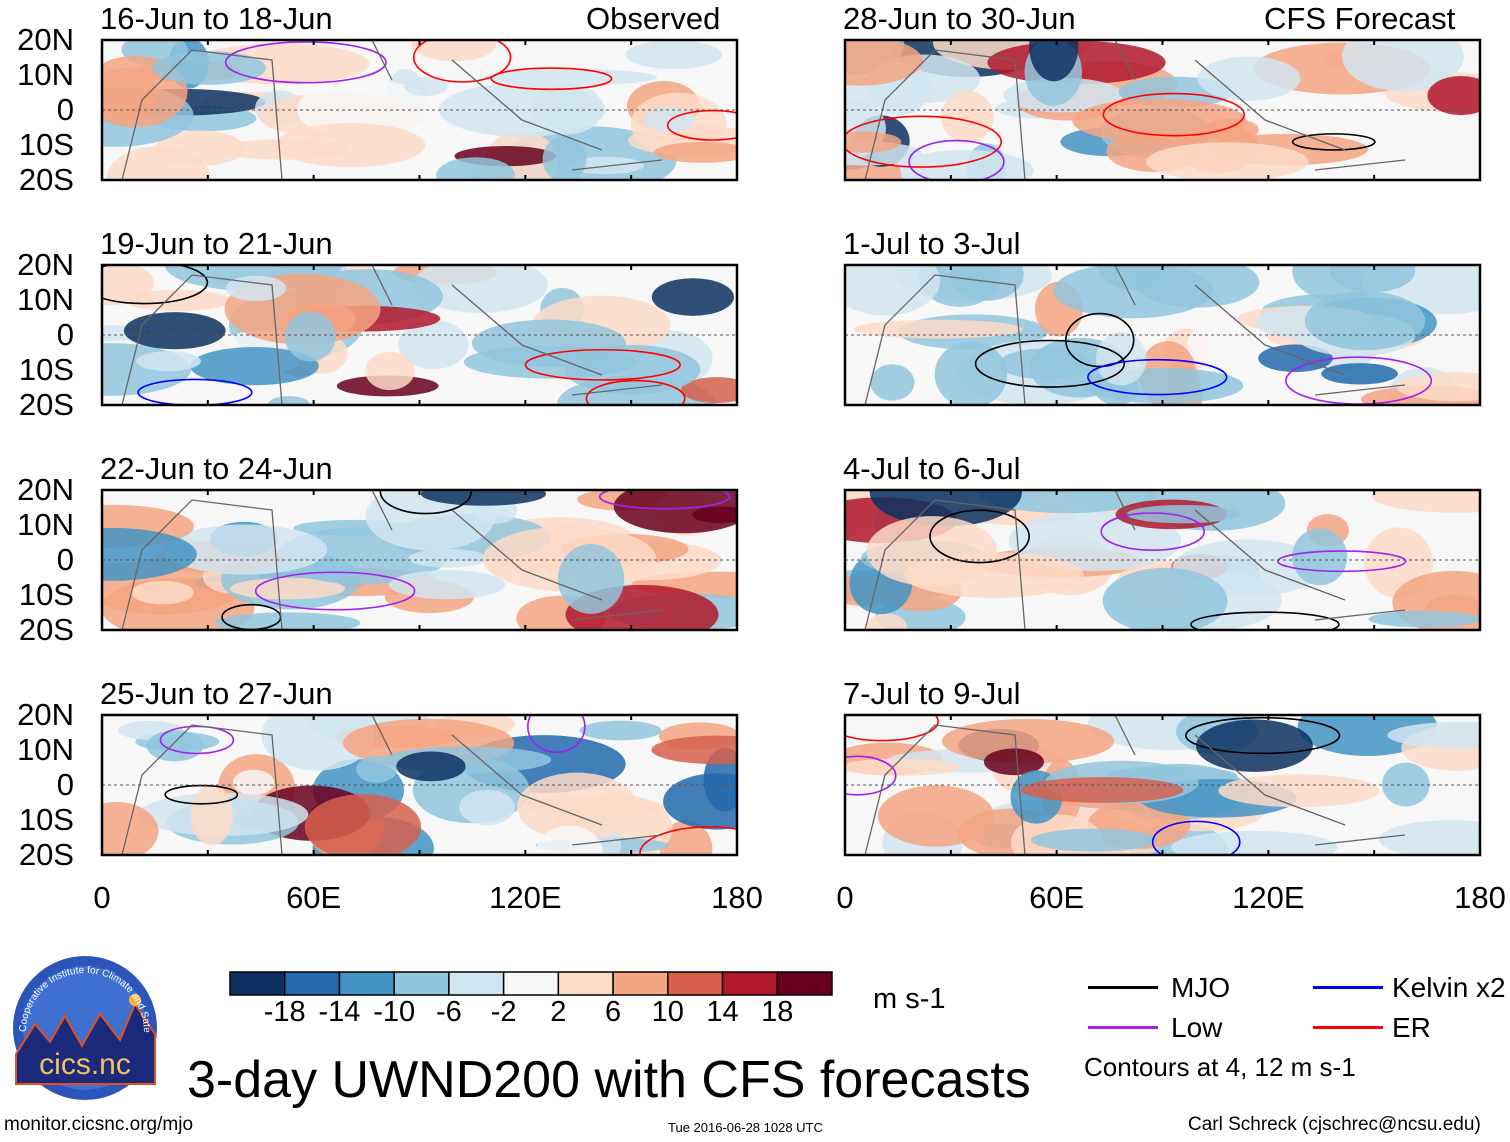 Image resolution: width=1510 pixels, height=1142 pixels. What do you see at coordinates (46, 404) in the screenshot?
I see `lat-label: 20S` at bounding box center [46, 404].